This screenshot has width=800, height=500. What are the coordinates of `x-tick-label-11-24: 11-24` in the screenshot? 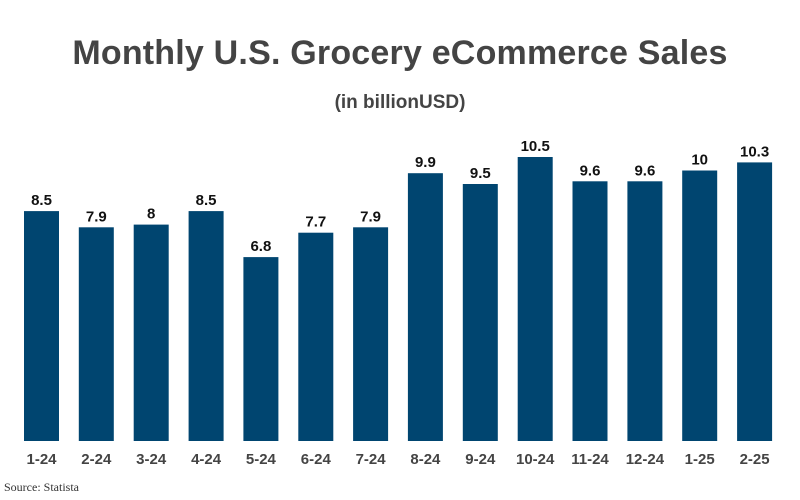 It's located at (590, 459).